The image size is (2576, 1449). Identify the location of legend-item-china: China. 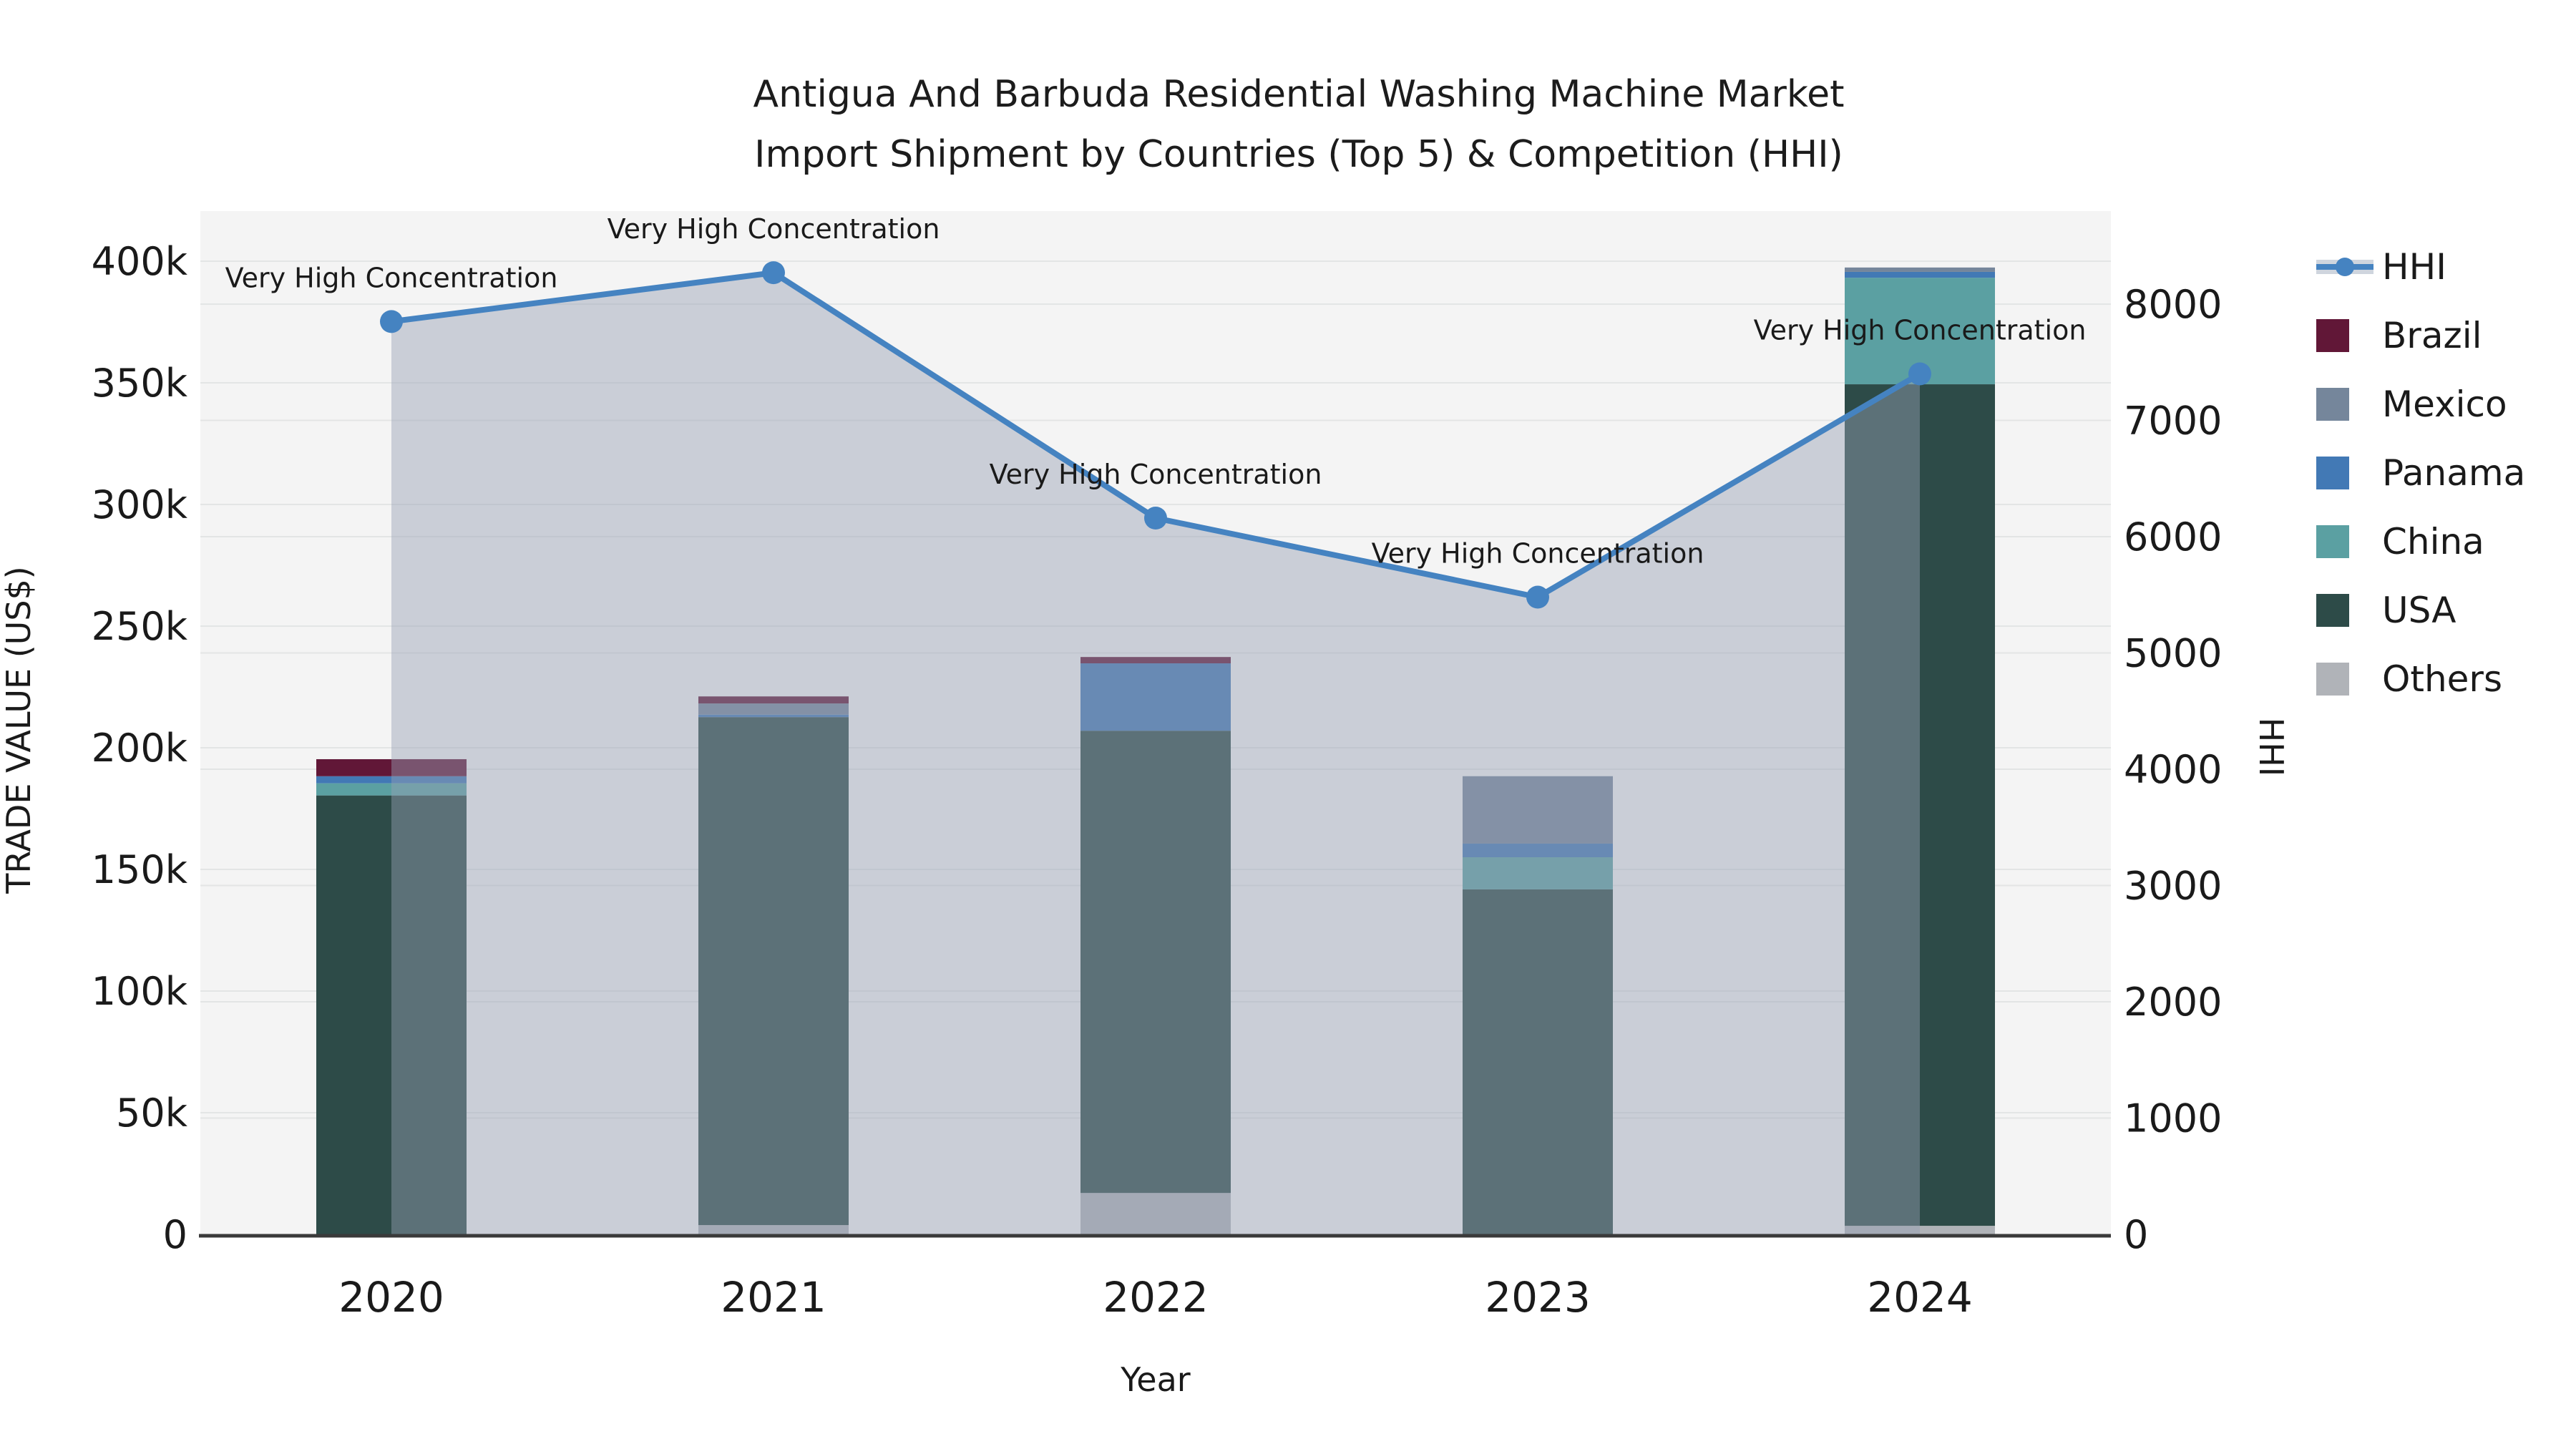
(2420, 541).